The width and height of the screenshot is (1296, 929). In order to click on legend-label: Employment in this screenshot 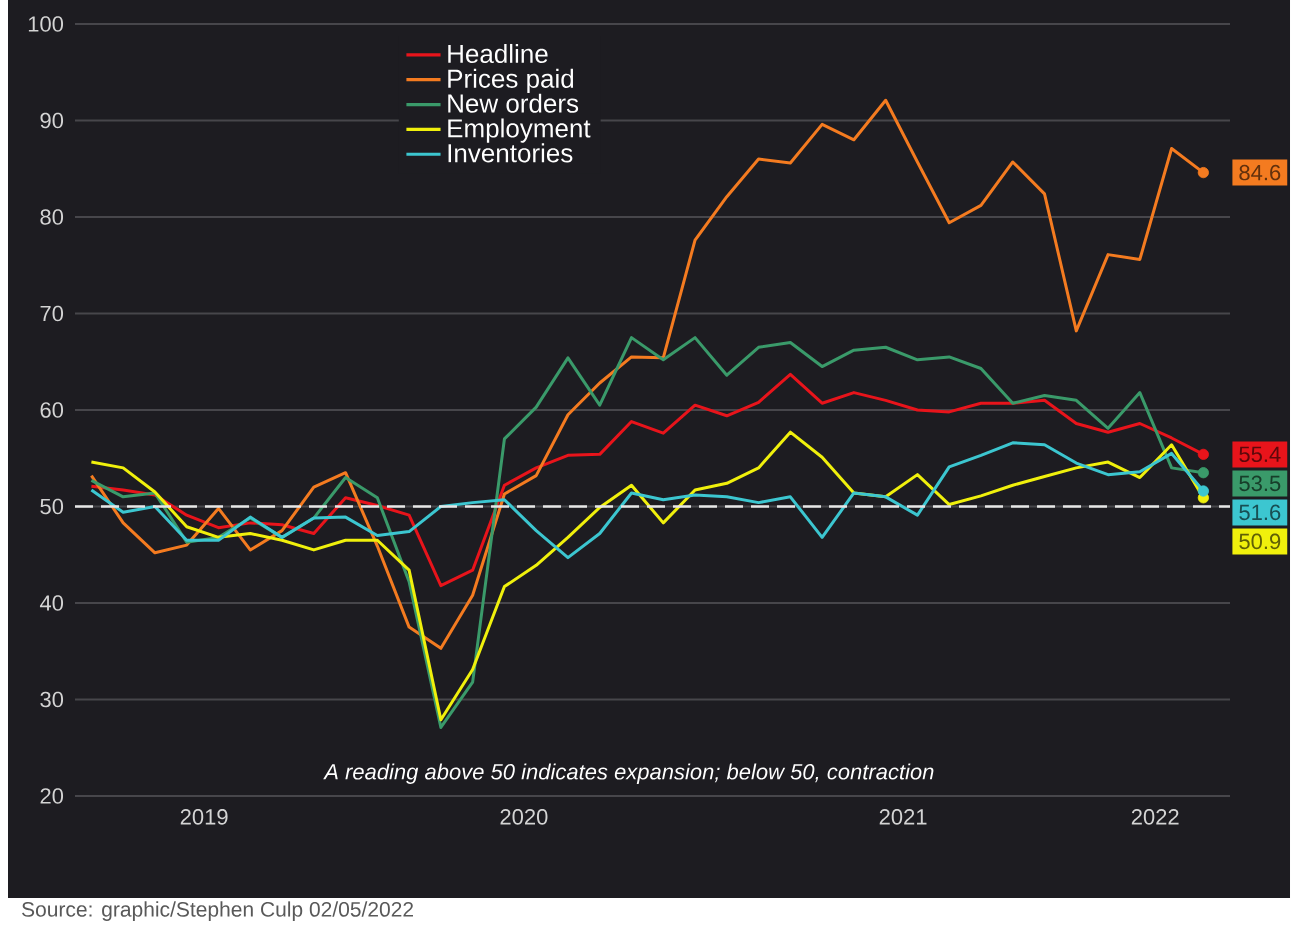, I will do `click(519, 130)`.